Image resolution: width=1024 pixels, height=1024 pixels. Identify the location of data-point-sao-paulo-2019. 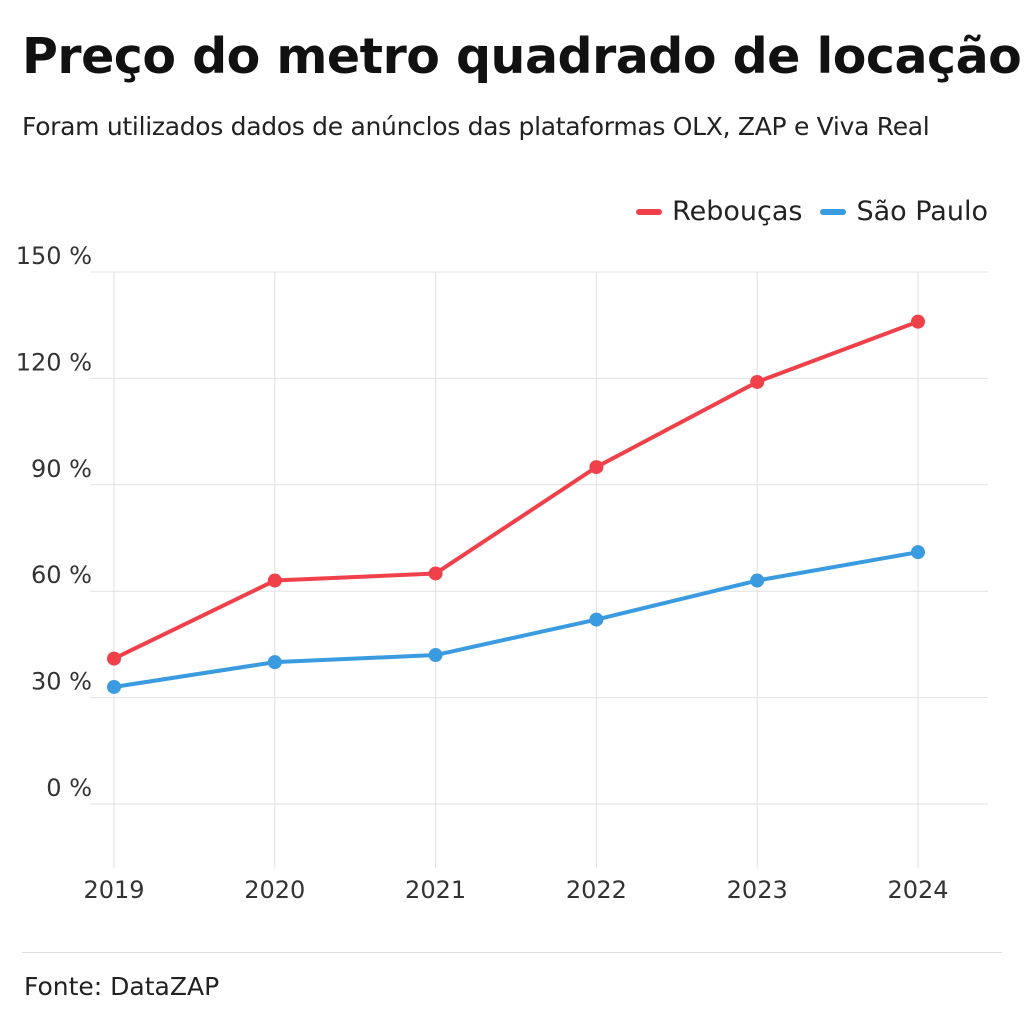
(114, 686).